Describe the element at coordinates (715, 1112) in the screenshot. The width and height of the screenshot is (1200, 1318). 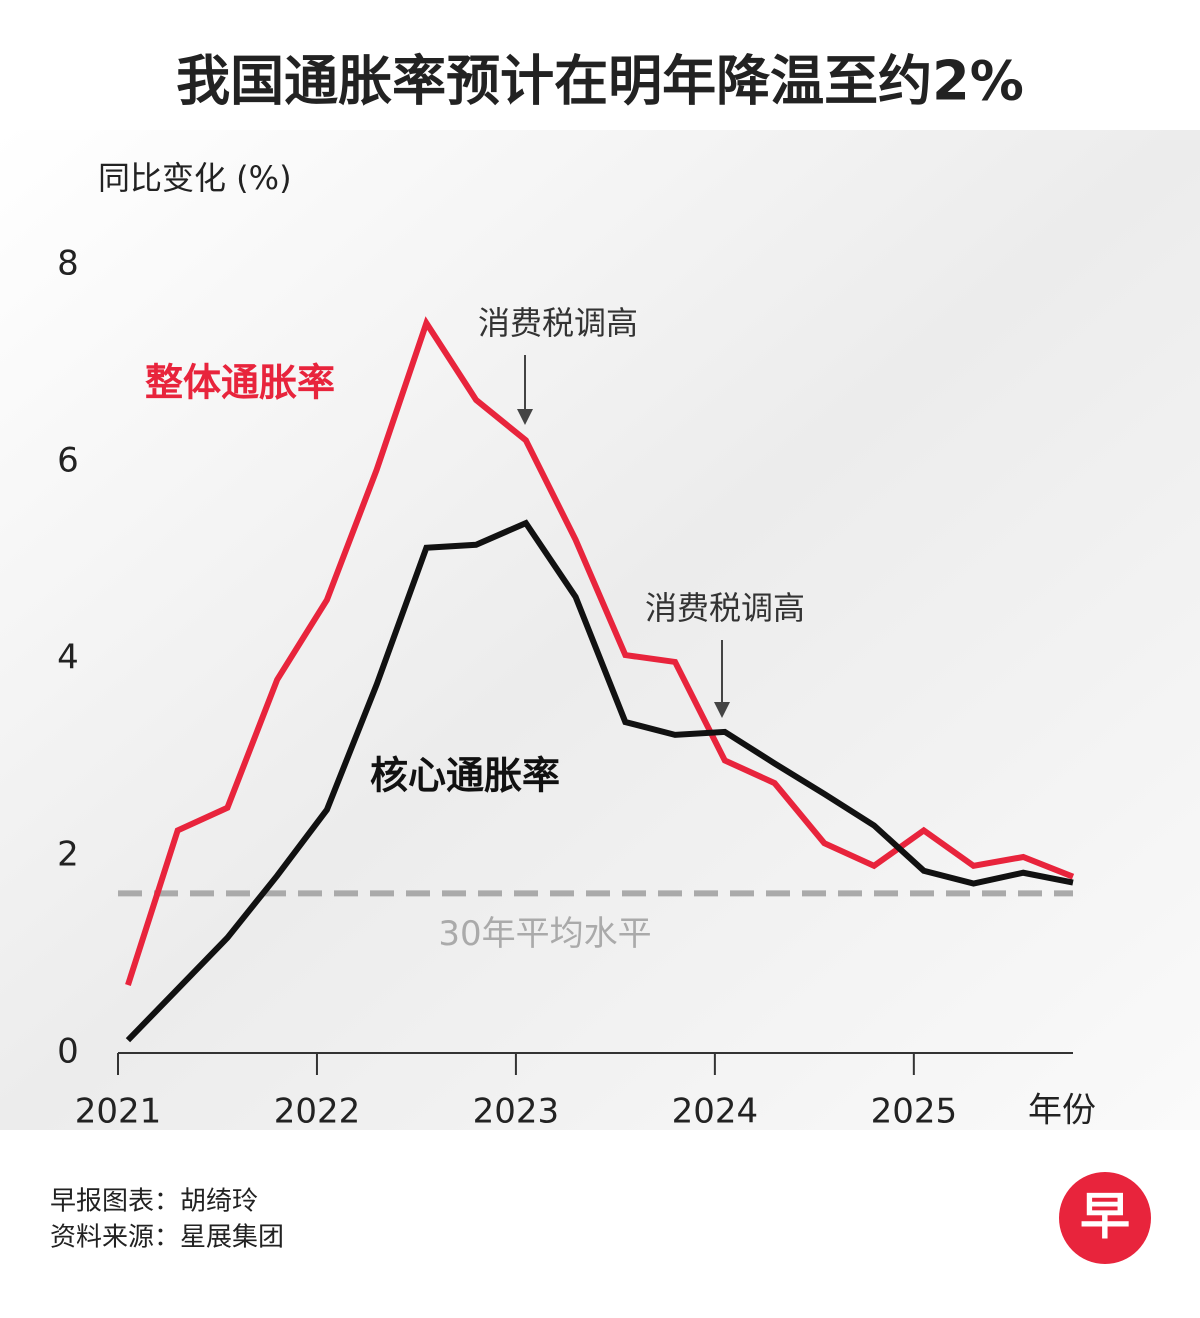
I see `x-tick-label: 2024` at that location.